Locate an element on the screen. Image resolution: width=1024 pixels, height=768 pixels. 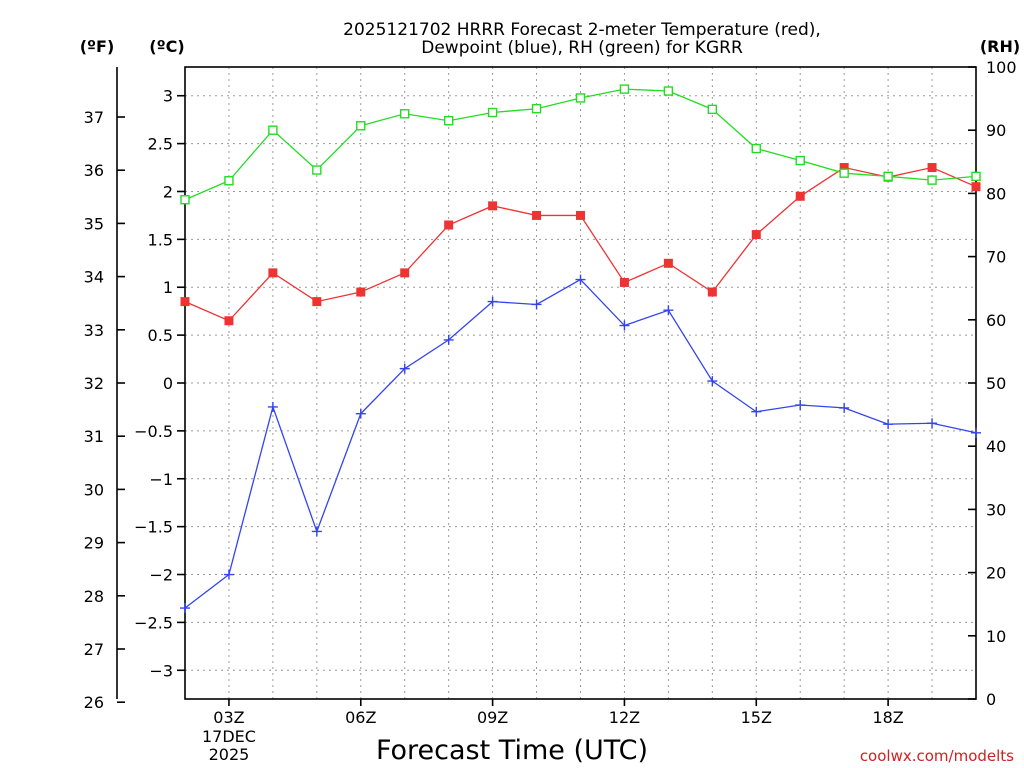
celsius-tick-label: 0 is located at coordinates (168, 383).